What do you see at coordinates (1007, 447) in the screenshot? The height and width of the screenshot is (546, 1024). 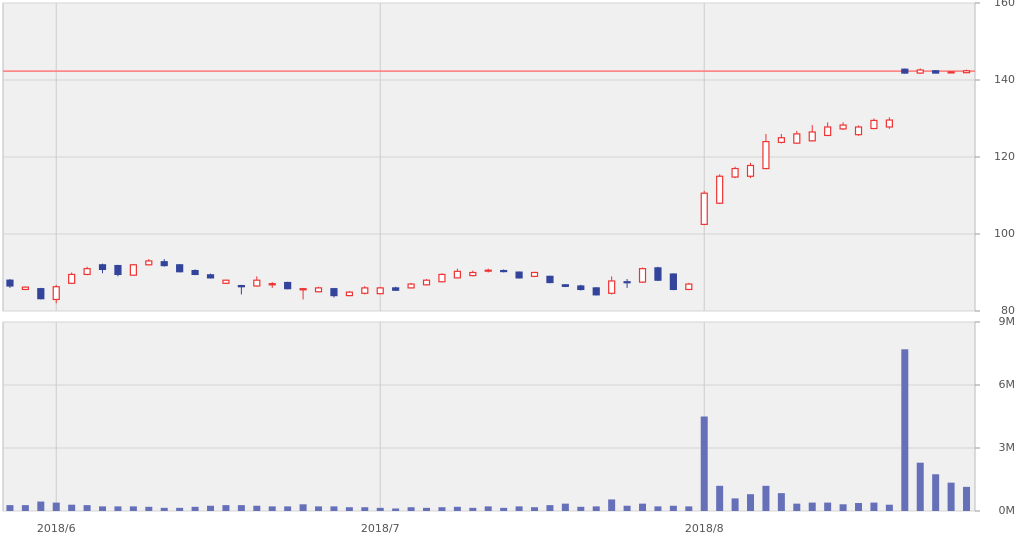 I see `y-tick-label: 3M` at bounding box center [1007, 447].